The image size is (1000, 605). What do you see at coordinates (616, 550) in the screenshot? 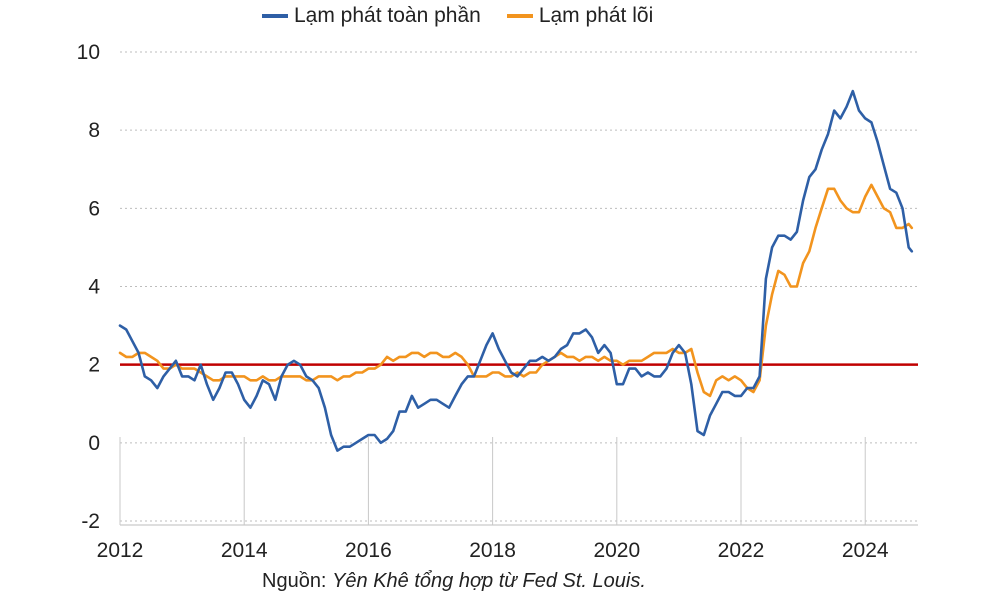
I see `x-tick-label: 2020` at bounding box center [616, 550].